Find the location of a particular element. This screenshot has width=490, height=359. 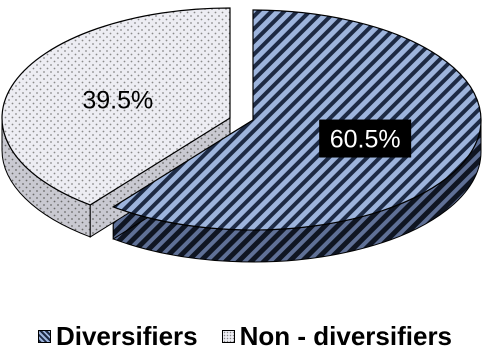

data-label-non-diversifiers: 39.5% is located at coordinates (117, 100).